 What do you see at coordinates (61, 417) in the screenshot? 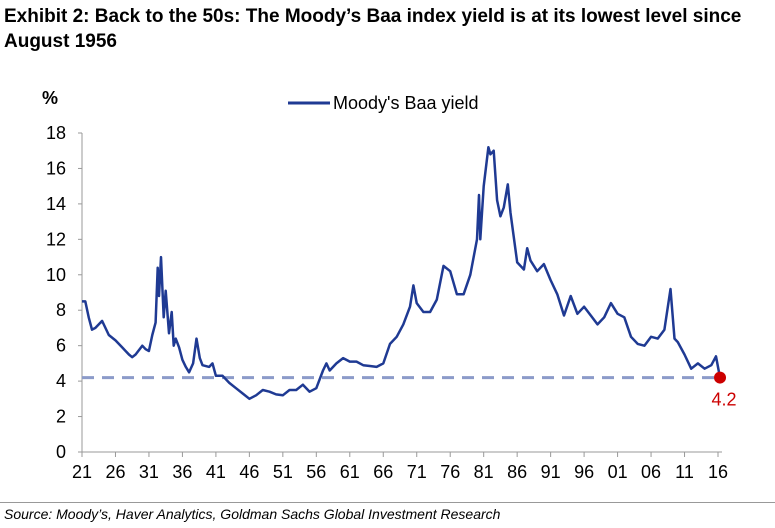
I see `y-tick-label: 2` at bounding box center [61, 417].